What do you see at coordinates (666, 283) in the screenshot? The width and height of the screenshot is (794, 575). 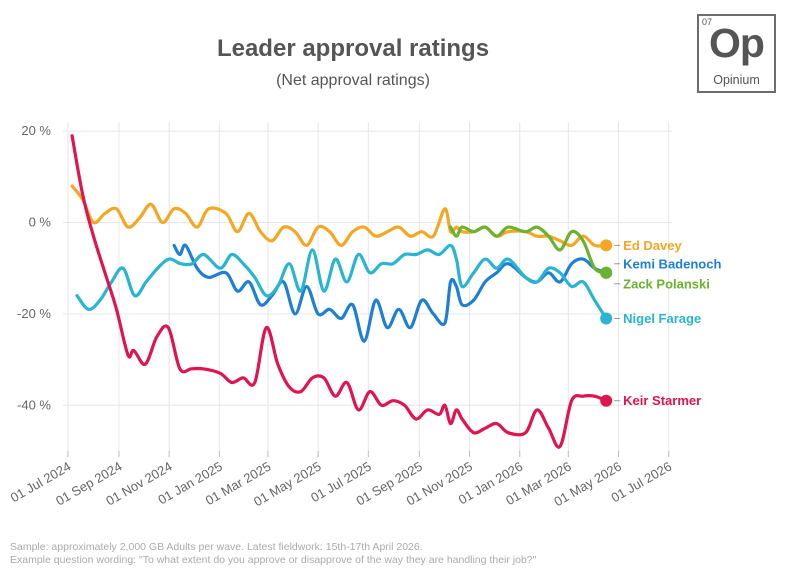 I see `zack-polanski-label: Zack Polanski` at bounding box center [666, 283].